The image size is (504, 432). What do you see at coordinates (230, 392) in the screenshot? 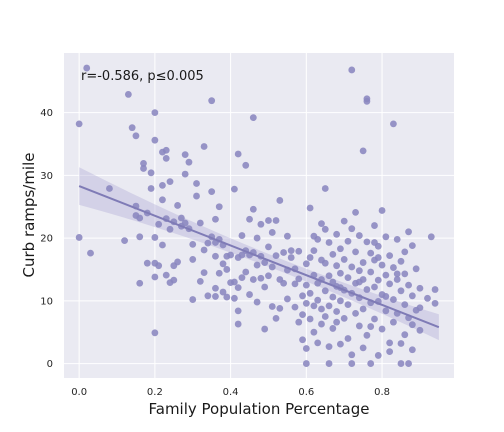
I see `x-tick-labels: 0.0 0.2 0.4 0.6 0.8` at bounding box center [230, 392].